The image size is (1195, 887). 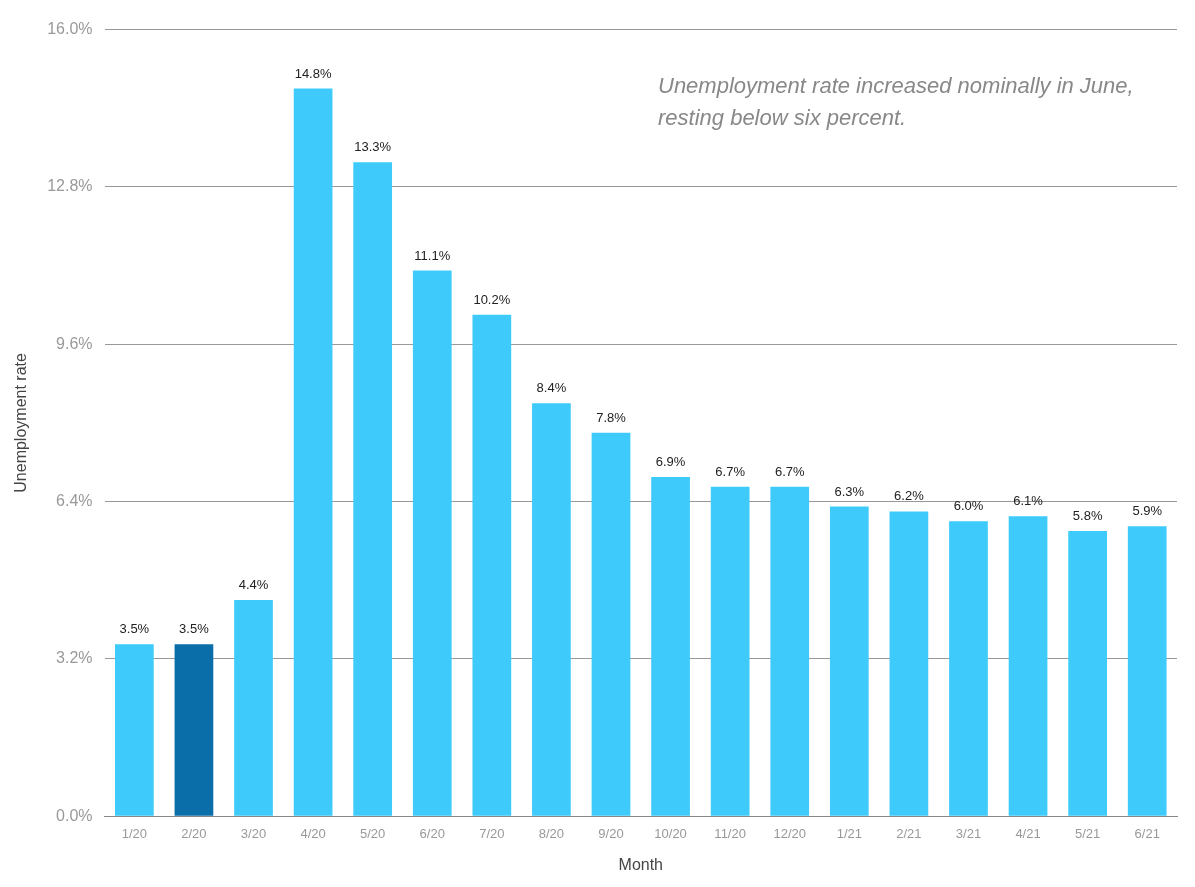 What do you see at coordinates (849, 833) in the screenshot?
I see `x-tick-label: 1/21` at bounding box center [849, 833].